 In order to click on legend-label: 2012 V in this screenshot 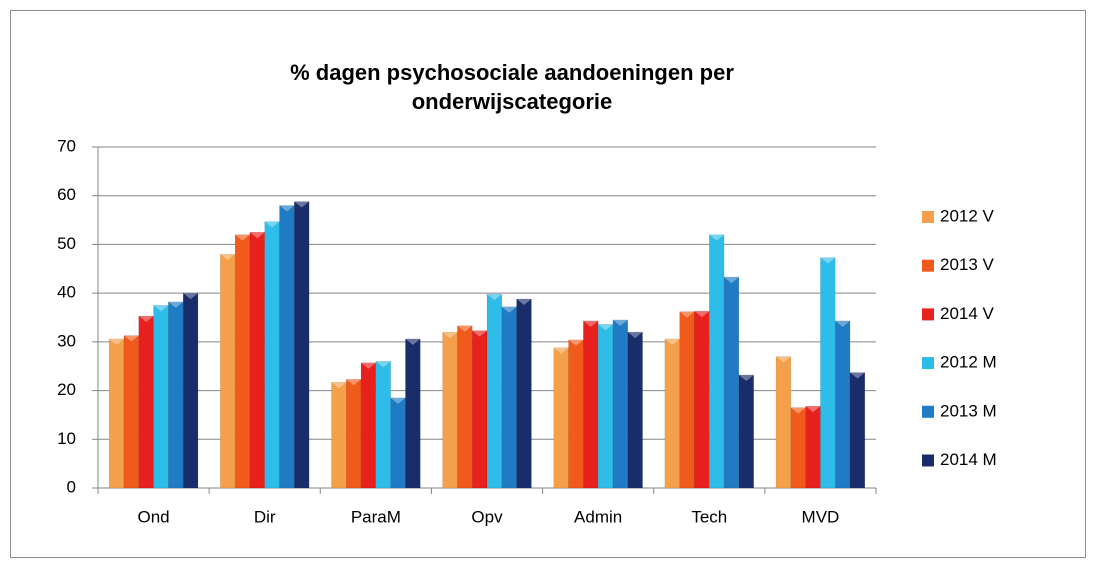, I will do `click(967, 215)`.